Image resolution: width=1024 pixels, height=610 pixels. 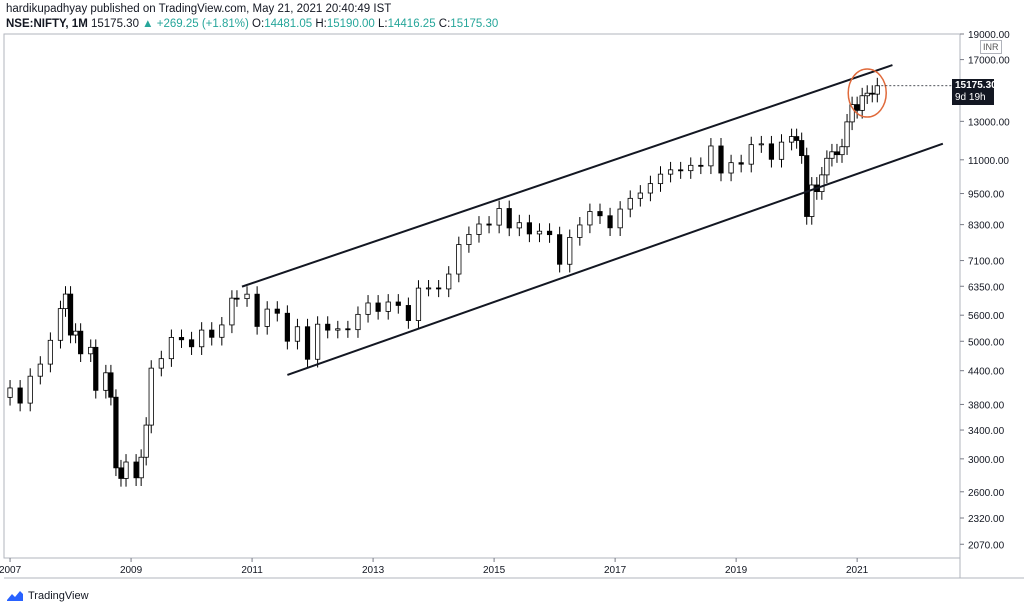 I want to click on last-price-tag: 15175.30 9d 19h, so click(x=974, y=91).